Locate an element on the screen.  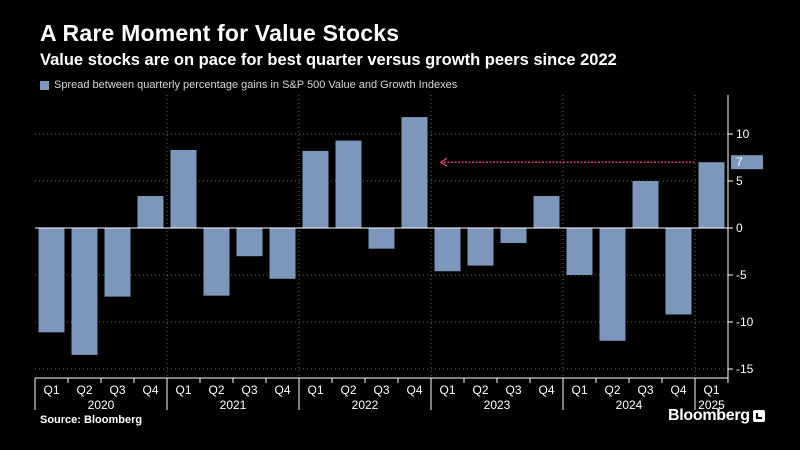
y-tick-label: 5 is located at coordinates (739, 181).